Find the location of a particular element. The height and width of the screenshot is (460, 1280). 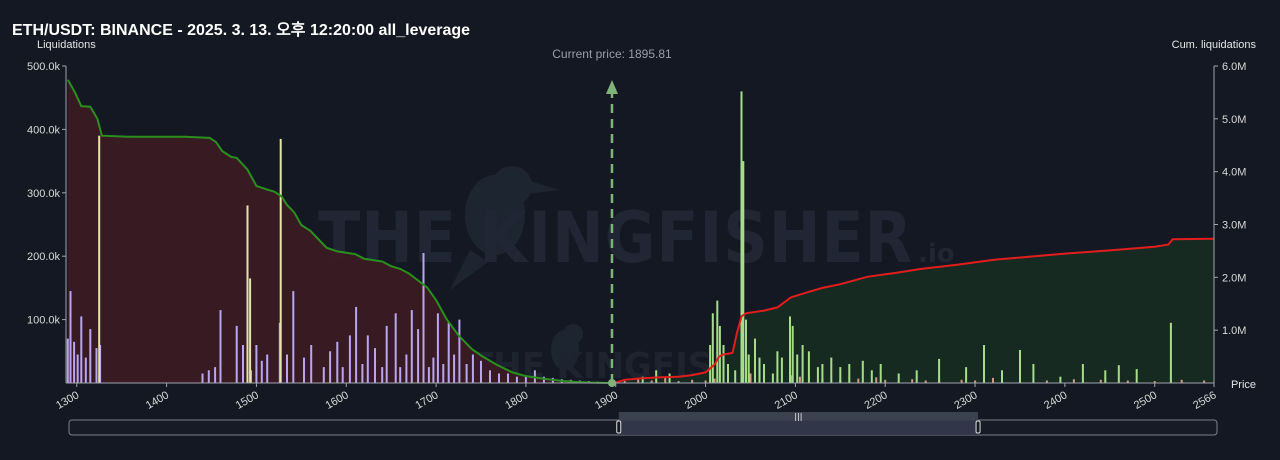

current-price-dot is located at coordinates (611, 383).